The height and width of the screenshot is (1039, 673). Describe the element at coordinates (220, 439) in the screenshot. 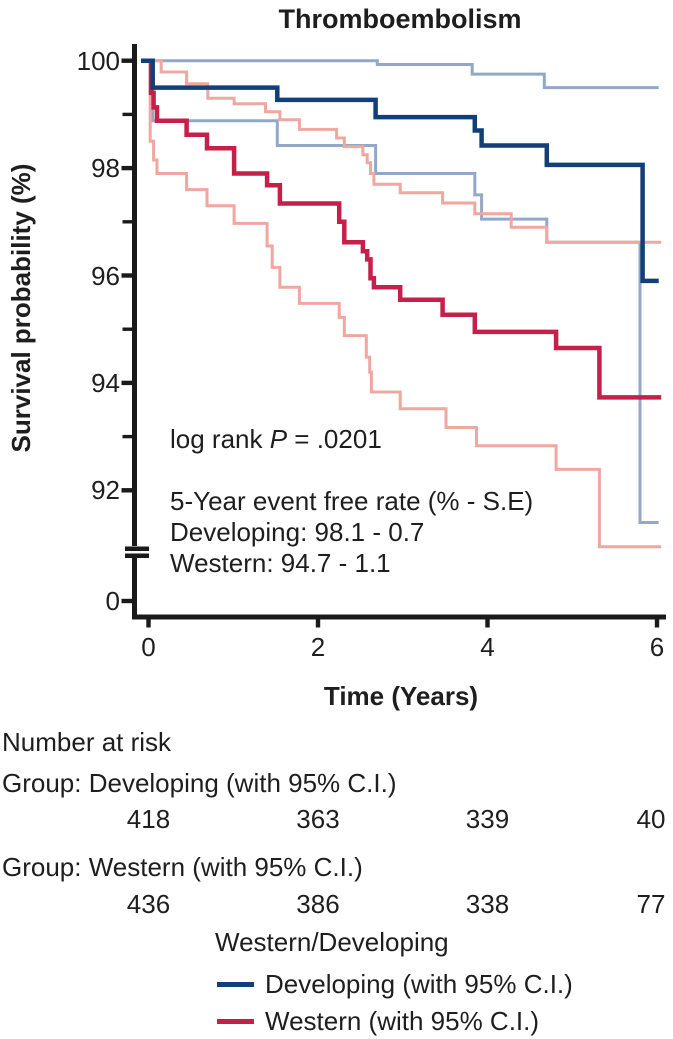

I see `logrank-prefix: log rank` at that location.